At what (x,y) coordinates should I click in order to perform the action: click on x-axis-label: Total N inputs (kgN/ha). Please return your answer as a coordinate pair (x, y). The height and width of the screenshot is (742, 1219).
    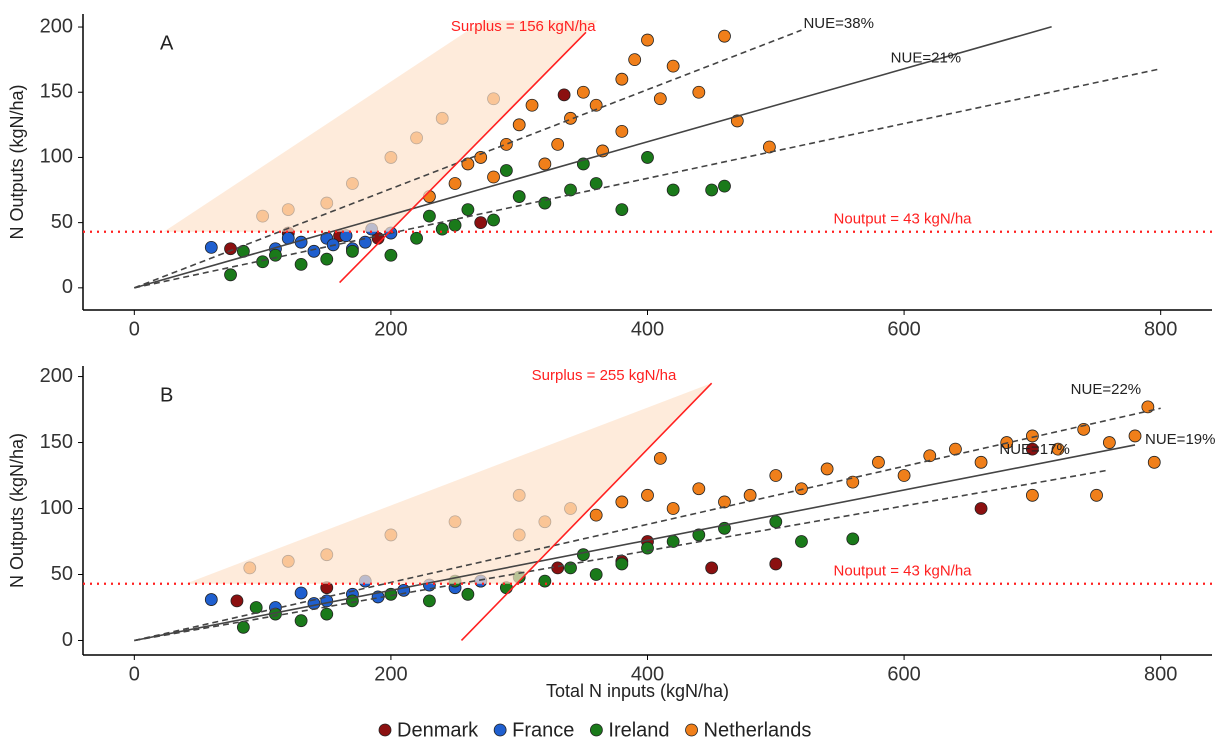
    Looking at the image, I should click on (637, 691).